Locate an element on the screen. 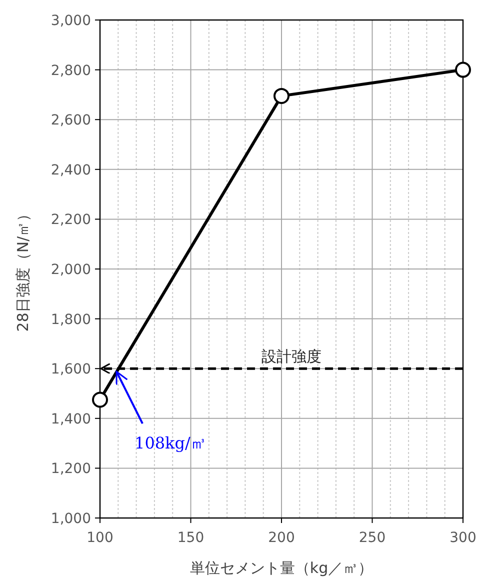 The image size is (481, 583). x-tick-label: 150 is located at coordinates (190, 538).